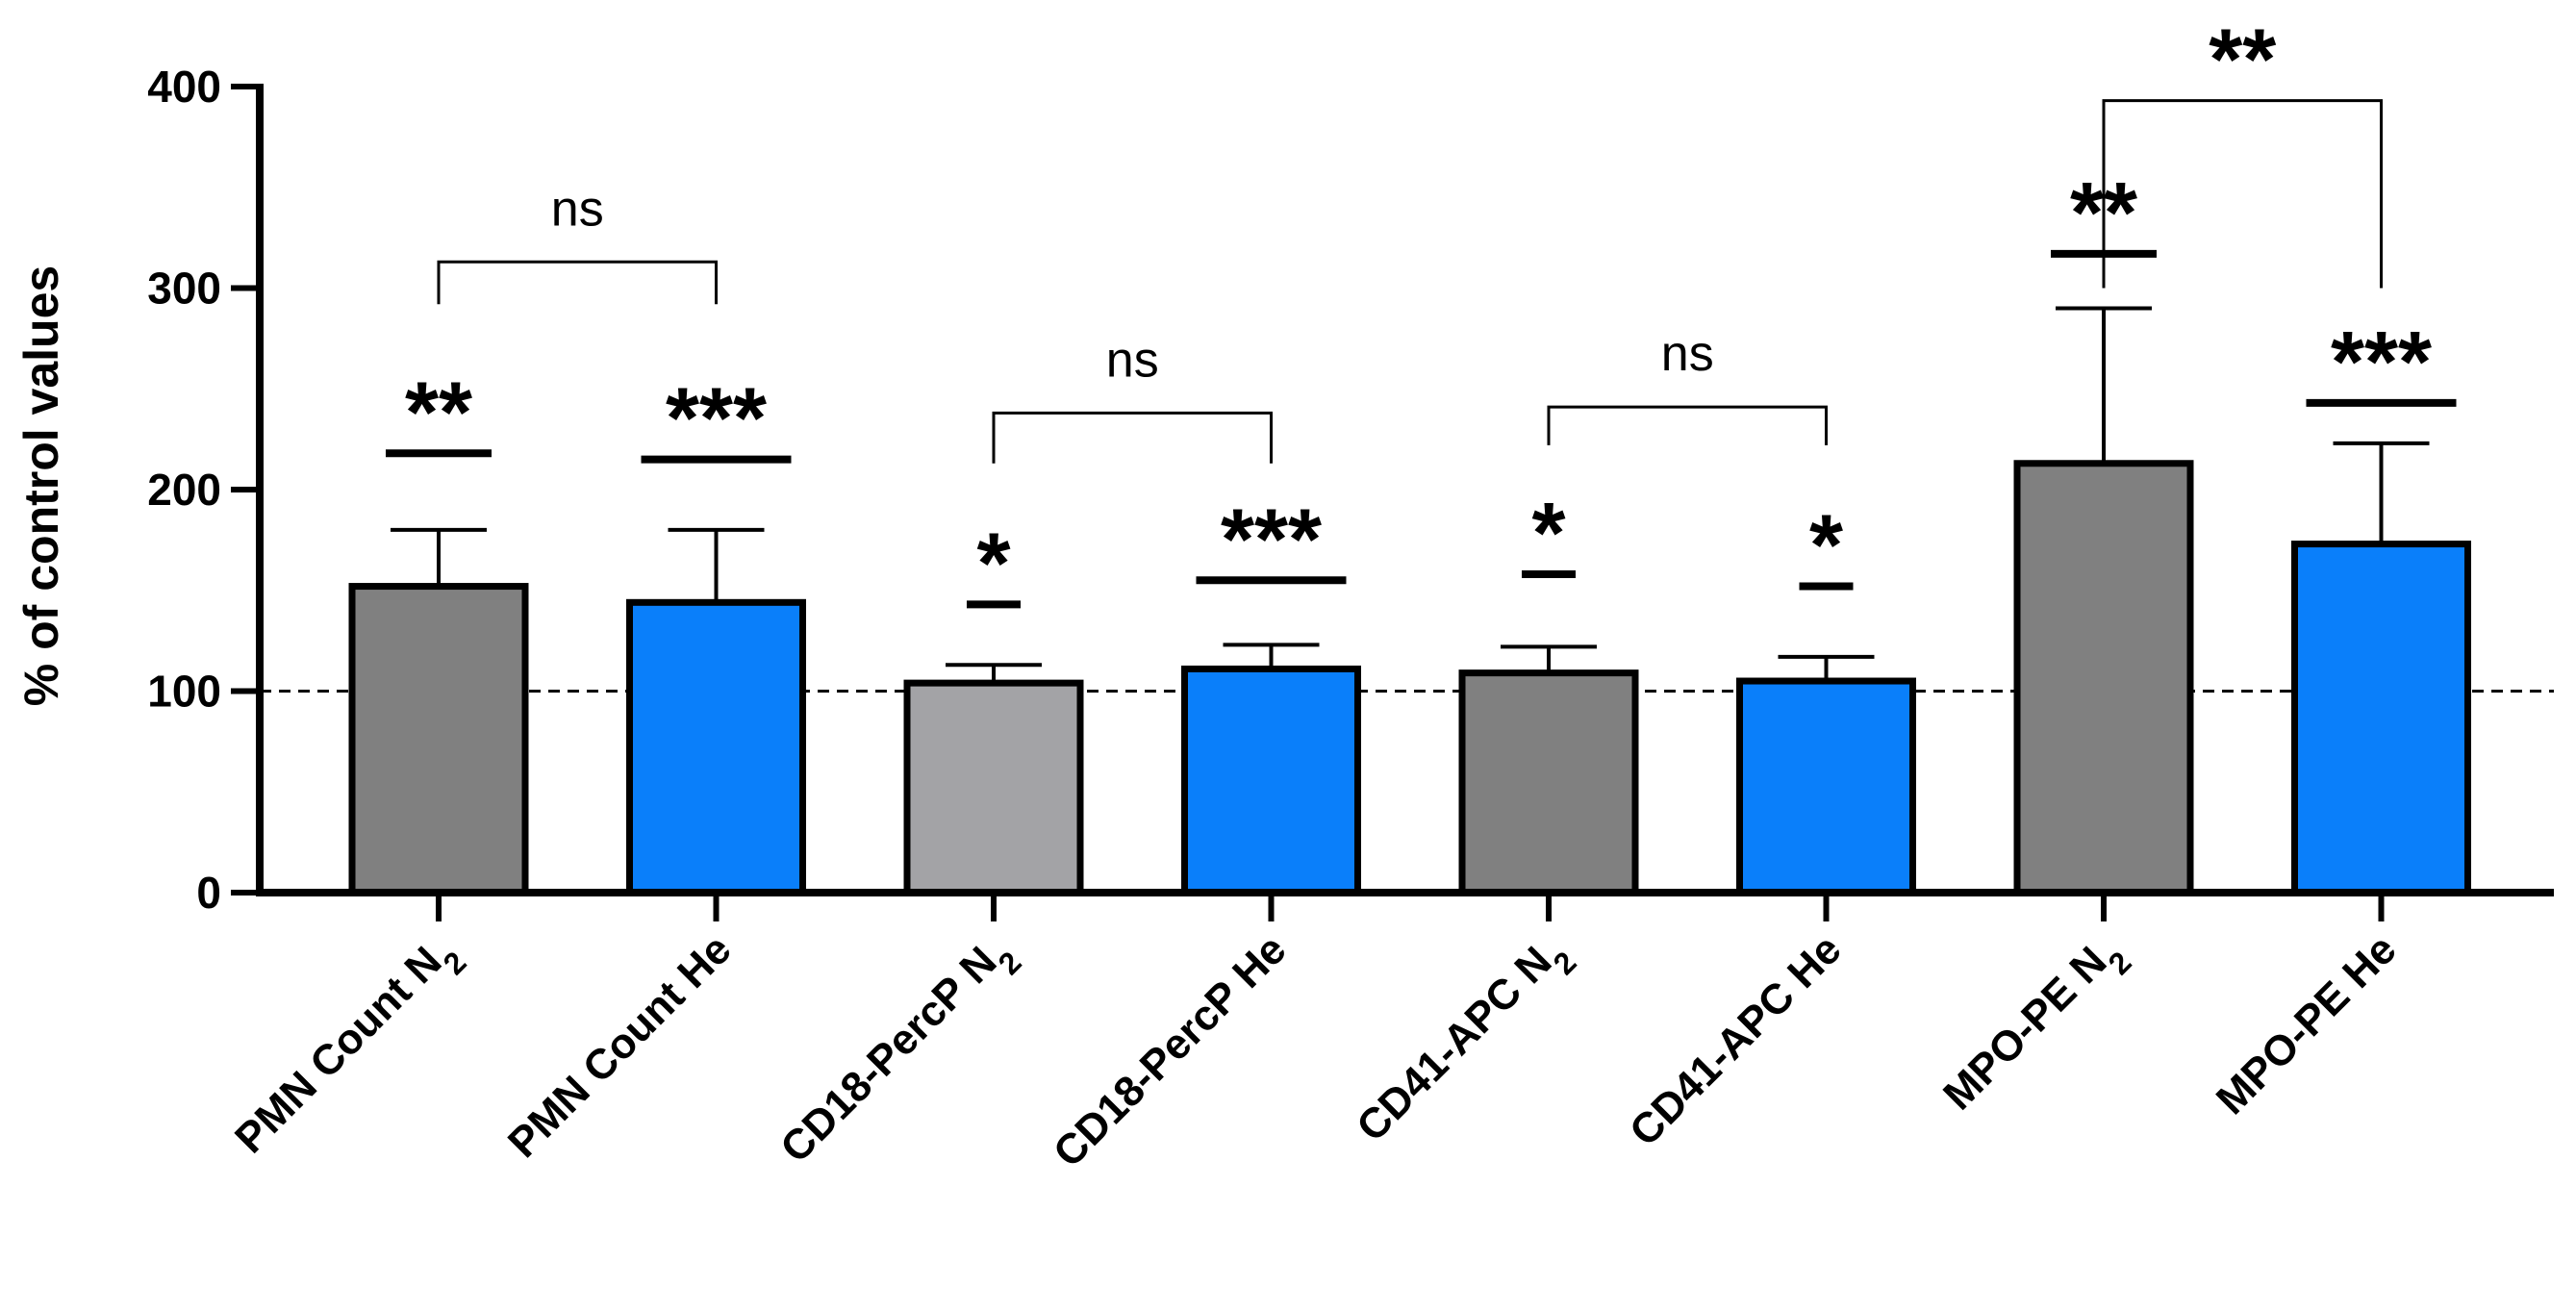  Describe the element at coordinates (184, 692) in the screenshot. I see `y-tick-label: 100` at that location.